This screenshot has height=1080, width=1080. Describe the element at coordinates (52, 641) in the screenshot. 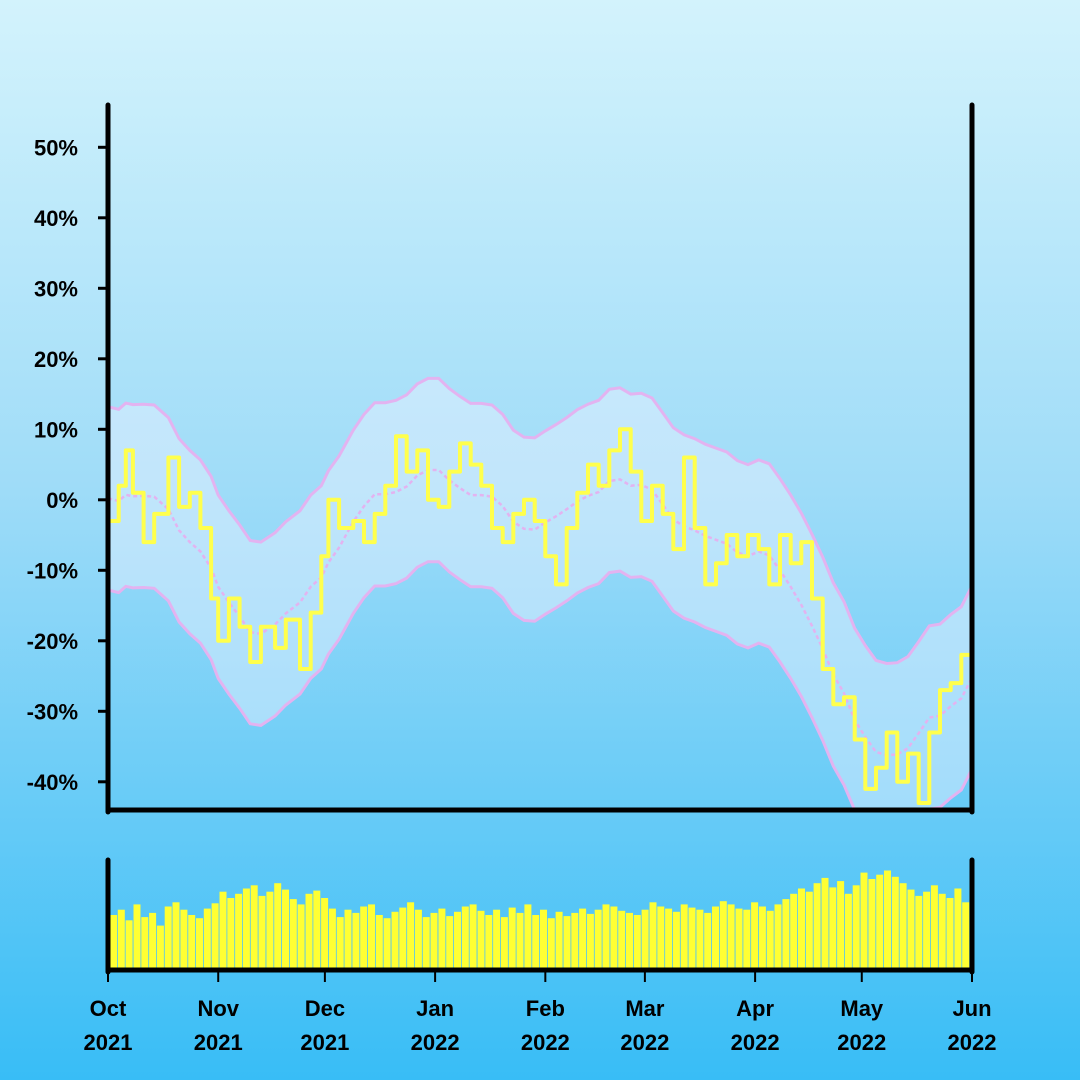

I see `y-tick-label: -20%` at that location.